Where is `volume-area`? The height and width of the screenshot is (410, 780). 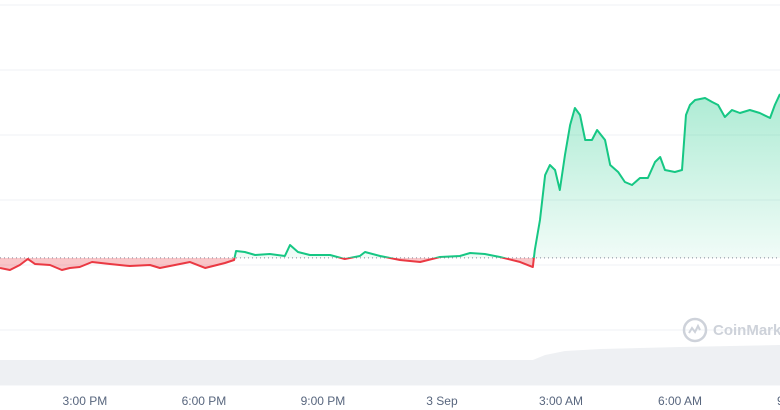
volume-area is located at coordinates (390, 365).